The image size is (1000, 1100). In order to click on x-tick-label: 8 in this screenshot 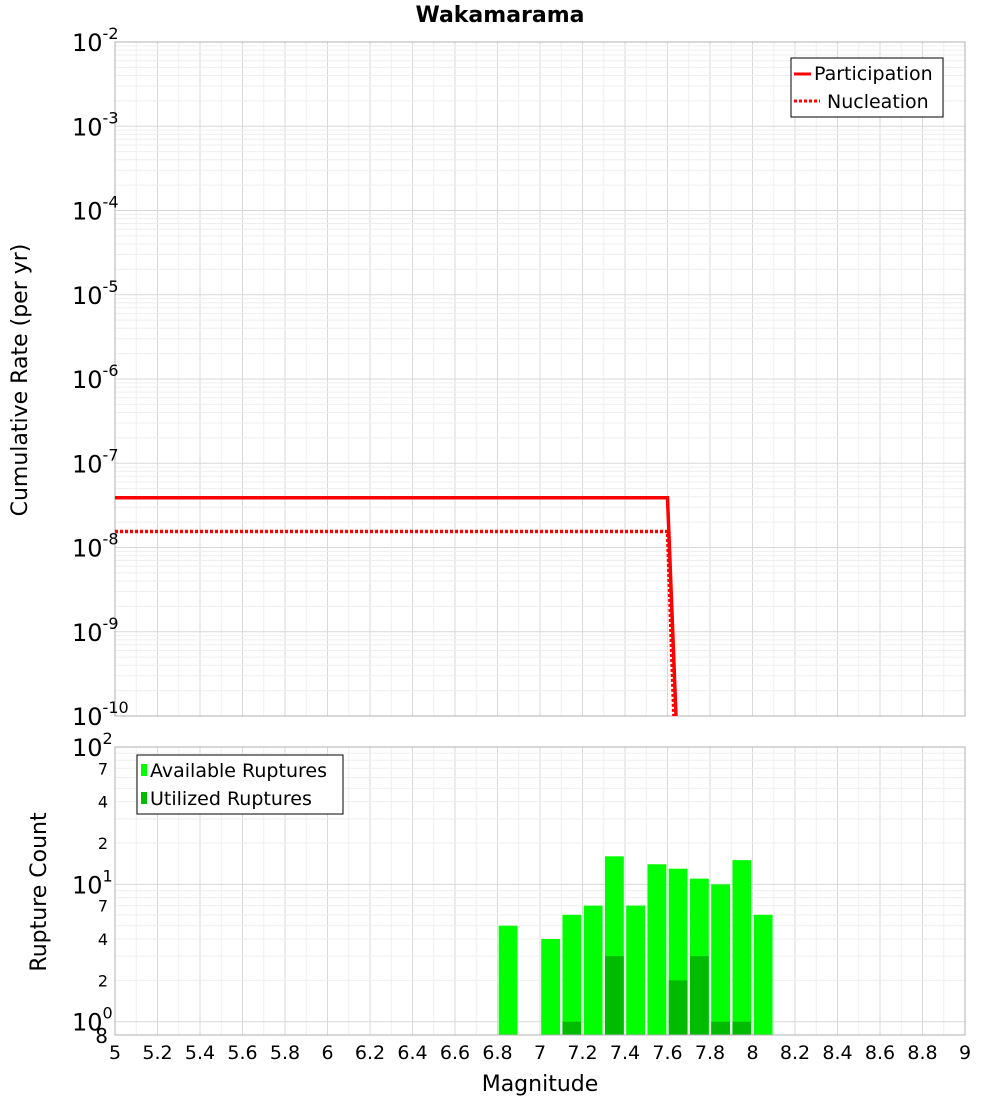, I will do `click(752, 1053)`.